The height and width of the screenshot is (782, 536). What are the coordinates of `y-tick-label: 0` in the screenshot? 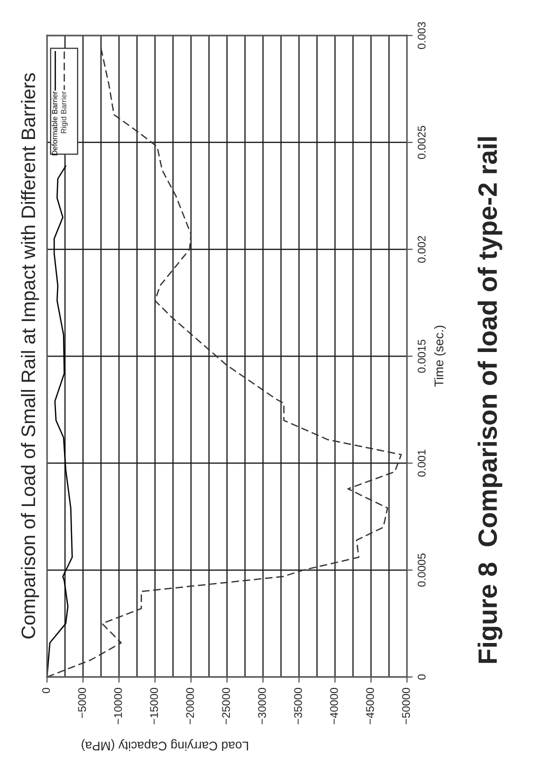 It's located at (422, 677).